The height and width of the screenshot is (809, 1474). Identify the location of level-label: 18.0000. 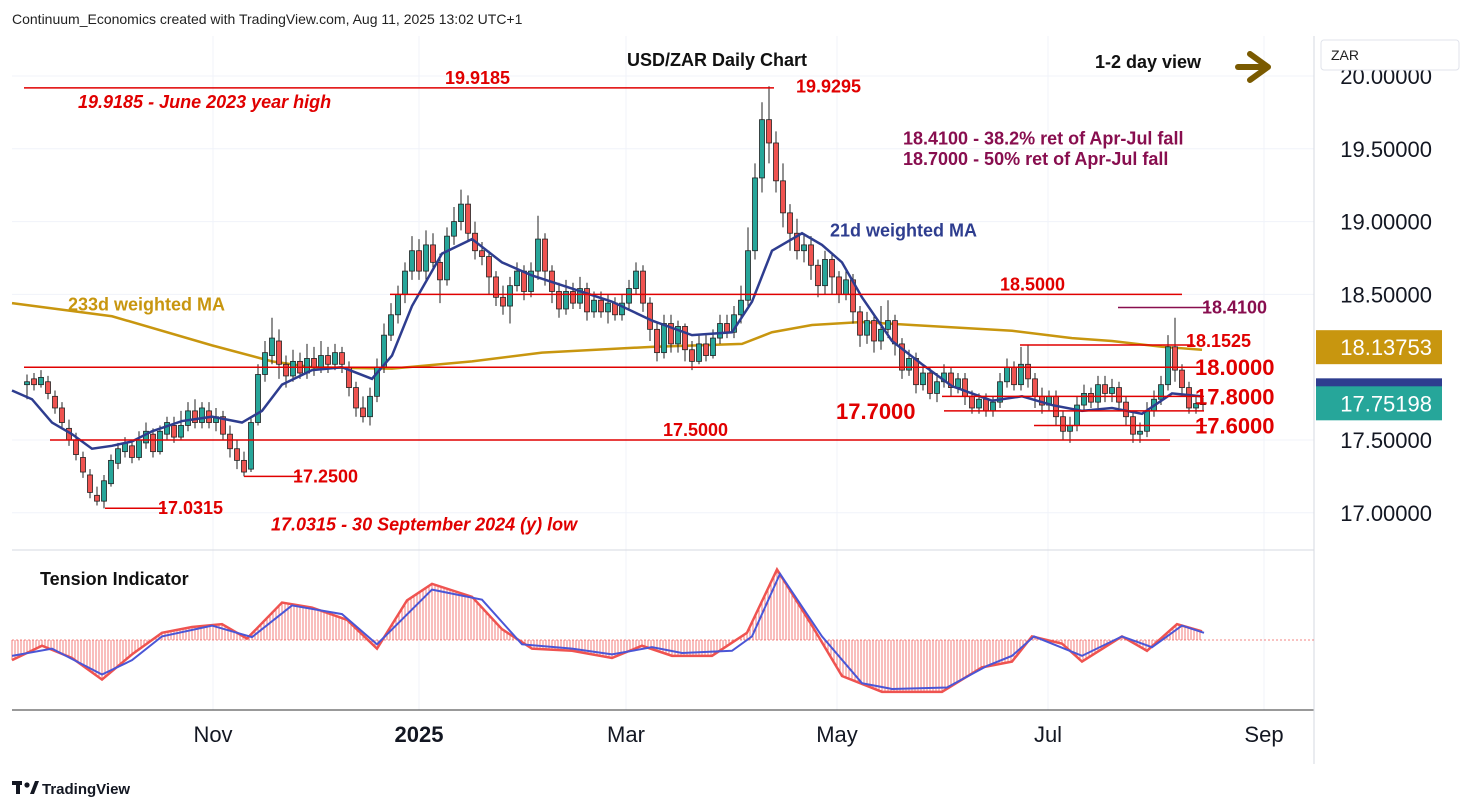
(1235, 367).